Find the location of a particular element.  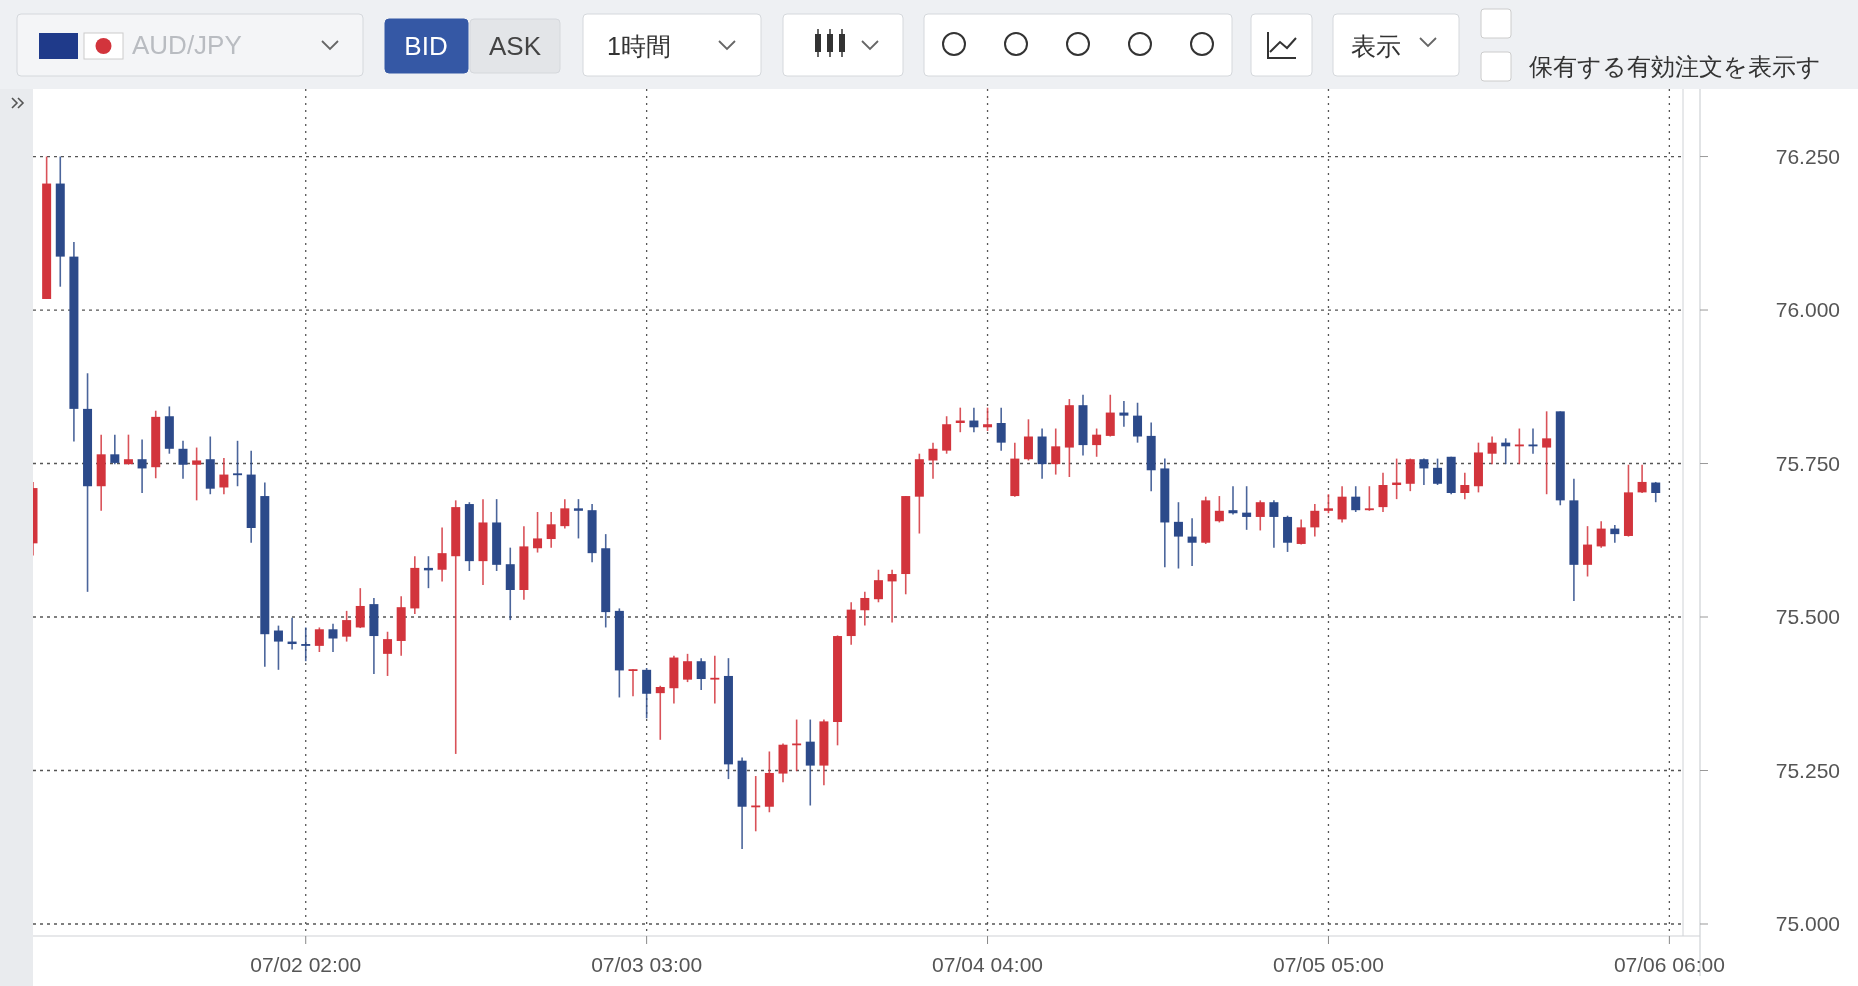

y-tick-label: 75.750 is located at coordinates (1807, 463).